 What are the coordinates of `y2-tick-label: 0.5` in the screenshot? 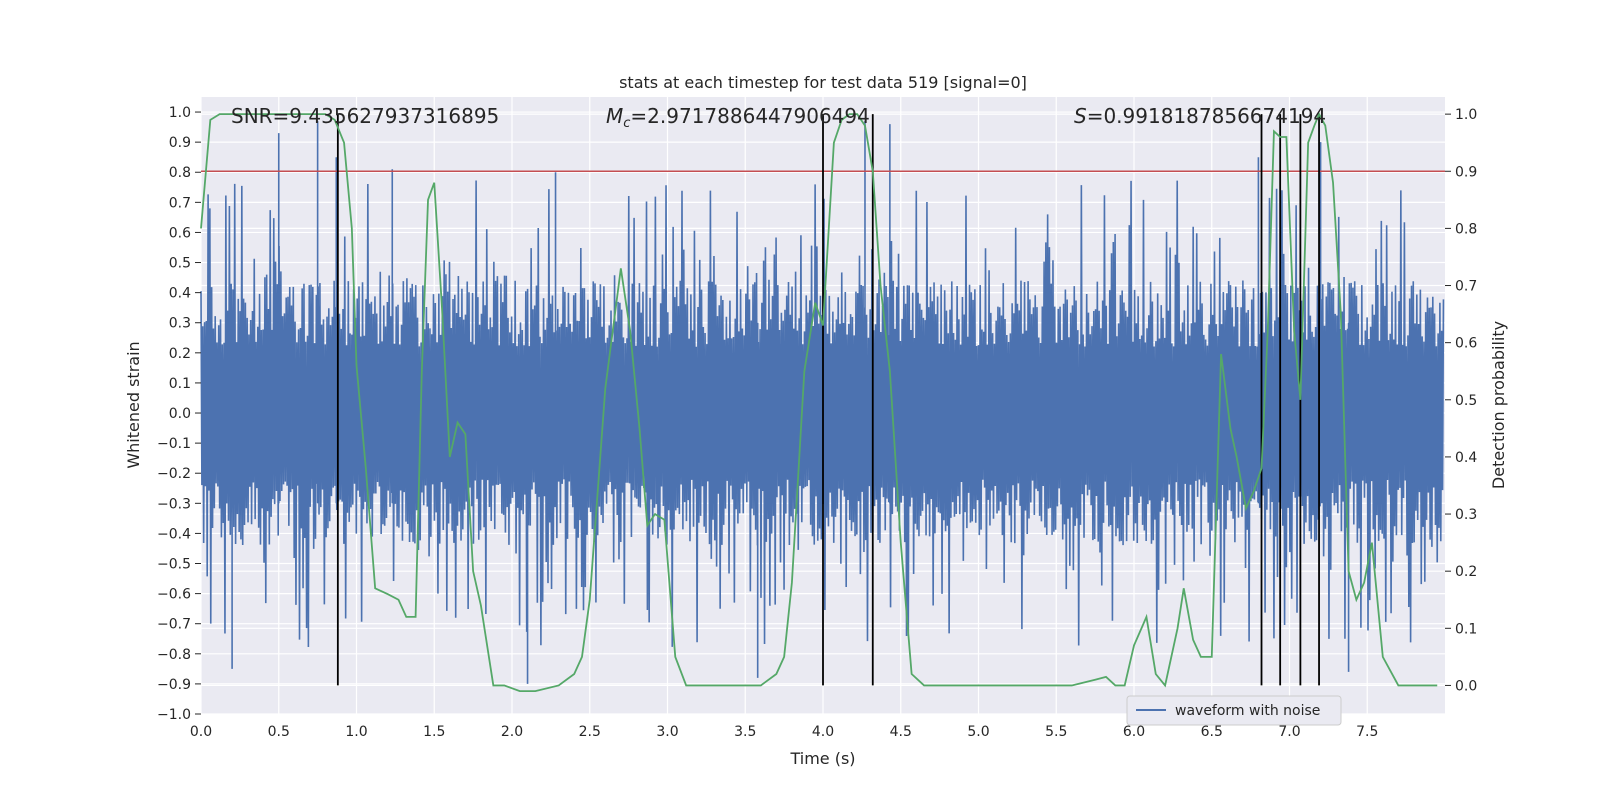 It's located at (1466, 401).